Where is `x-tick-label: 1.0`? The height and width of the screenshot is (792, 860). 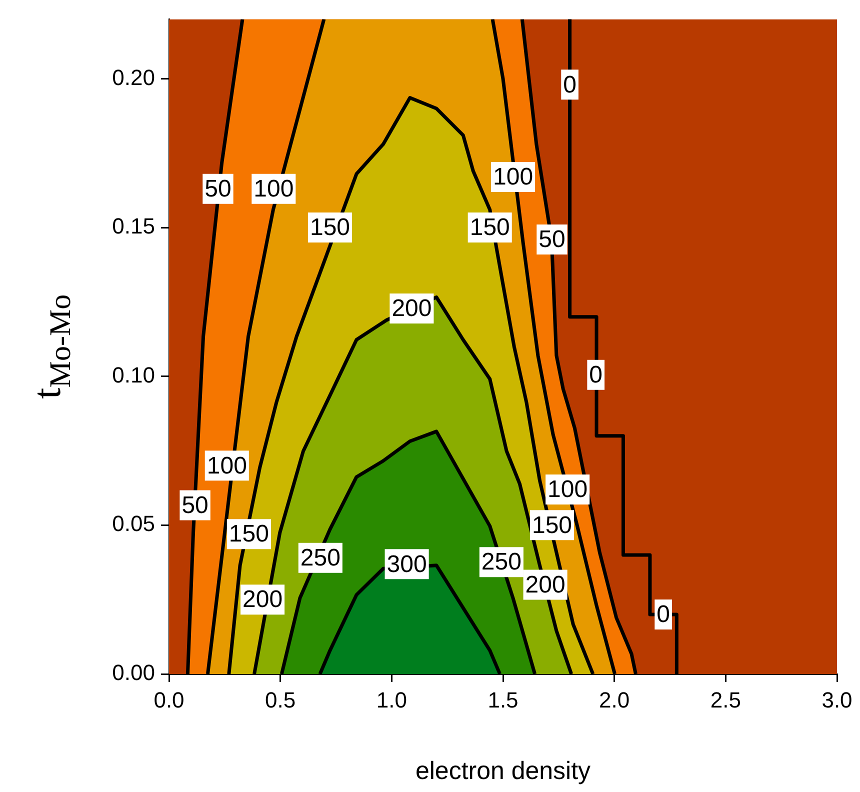 x-tick-label: 1.0 is located at coordinates (391, 699).